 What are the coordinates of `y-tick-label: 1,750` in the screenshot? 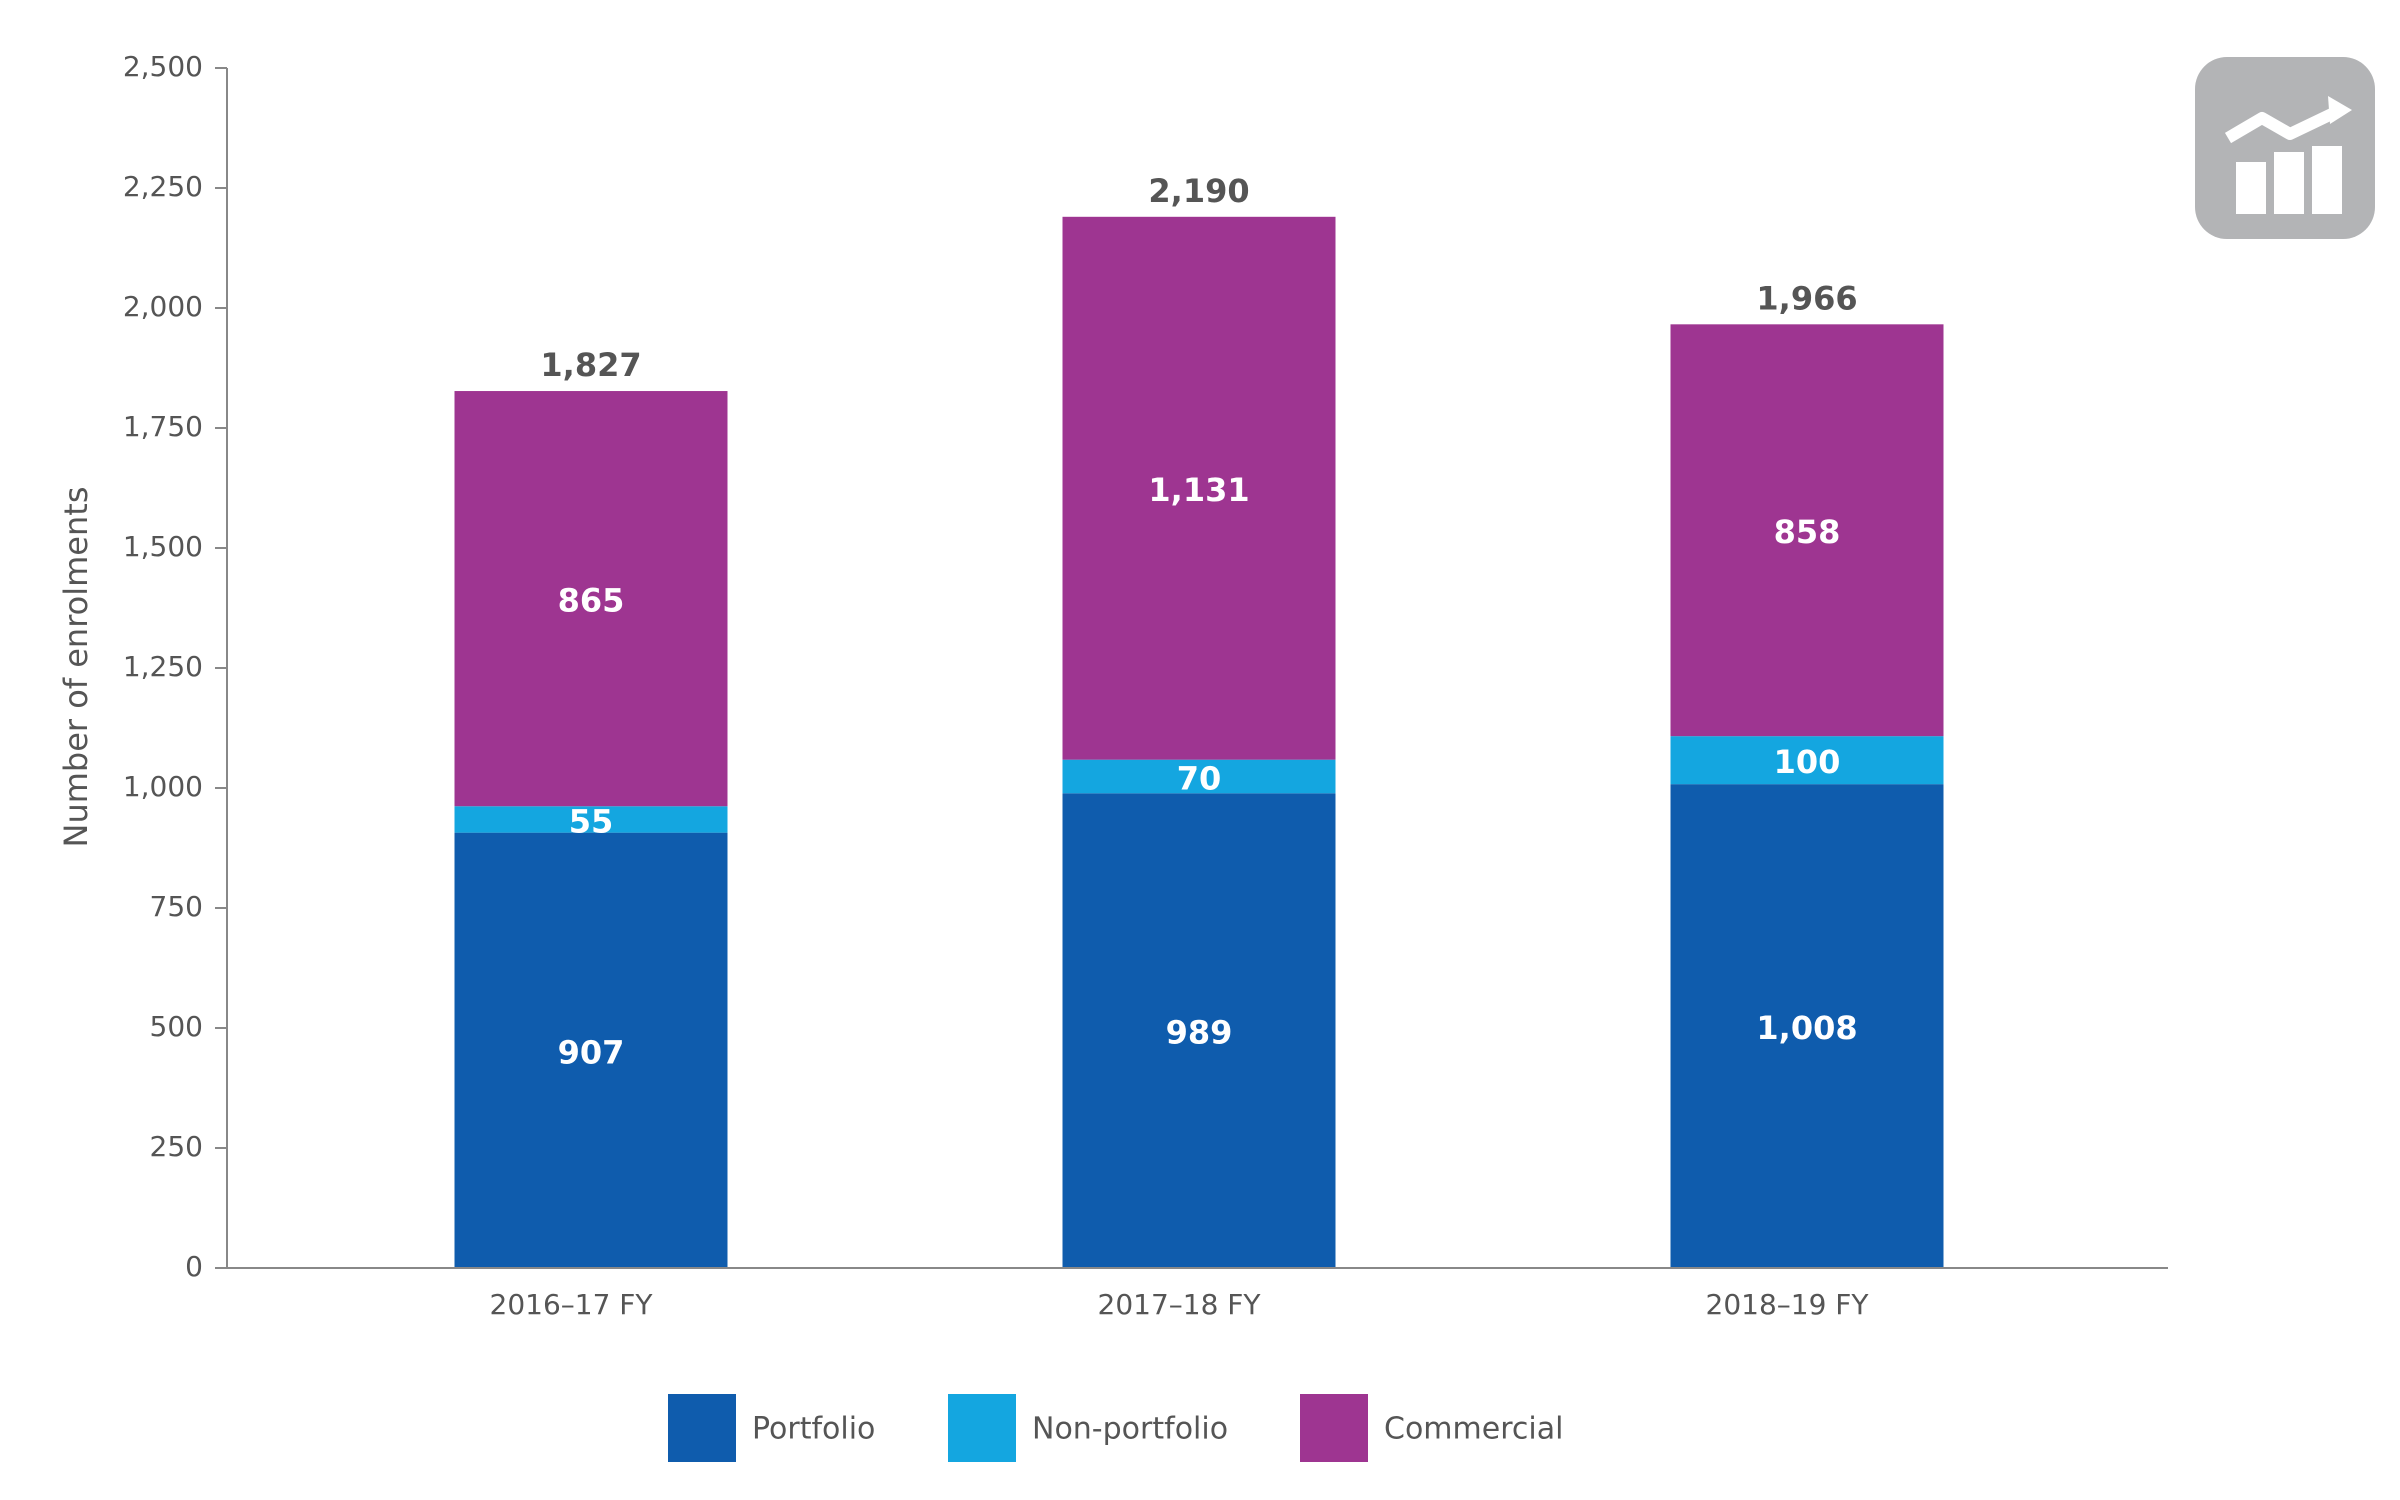 It's located at (163, 426).